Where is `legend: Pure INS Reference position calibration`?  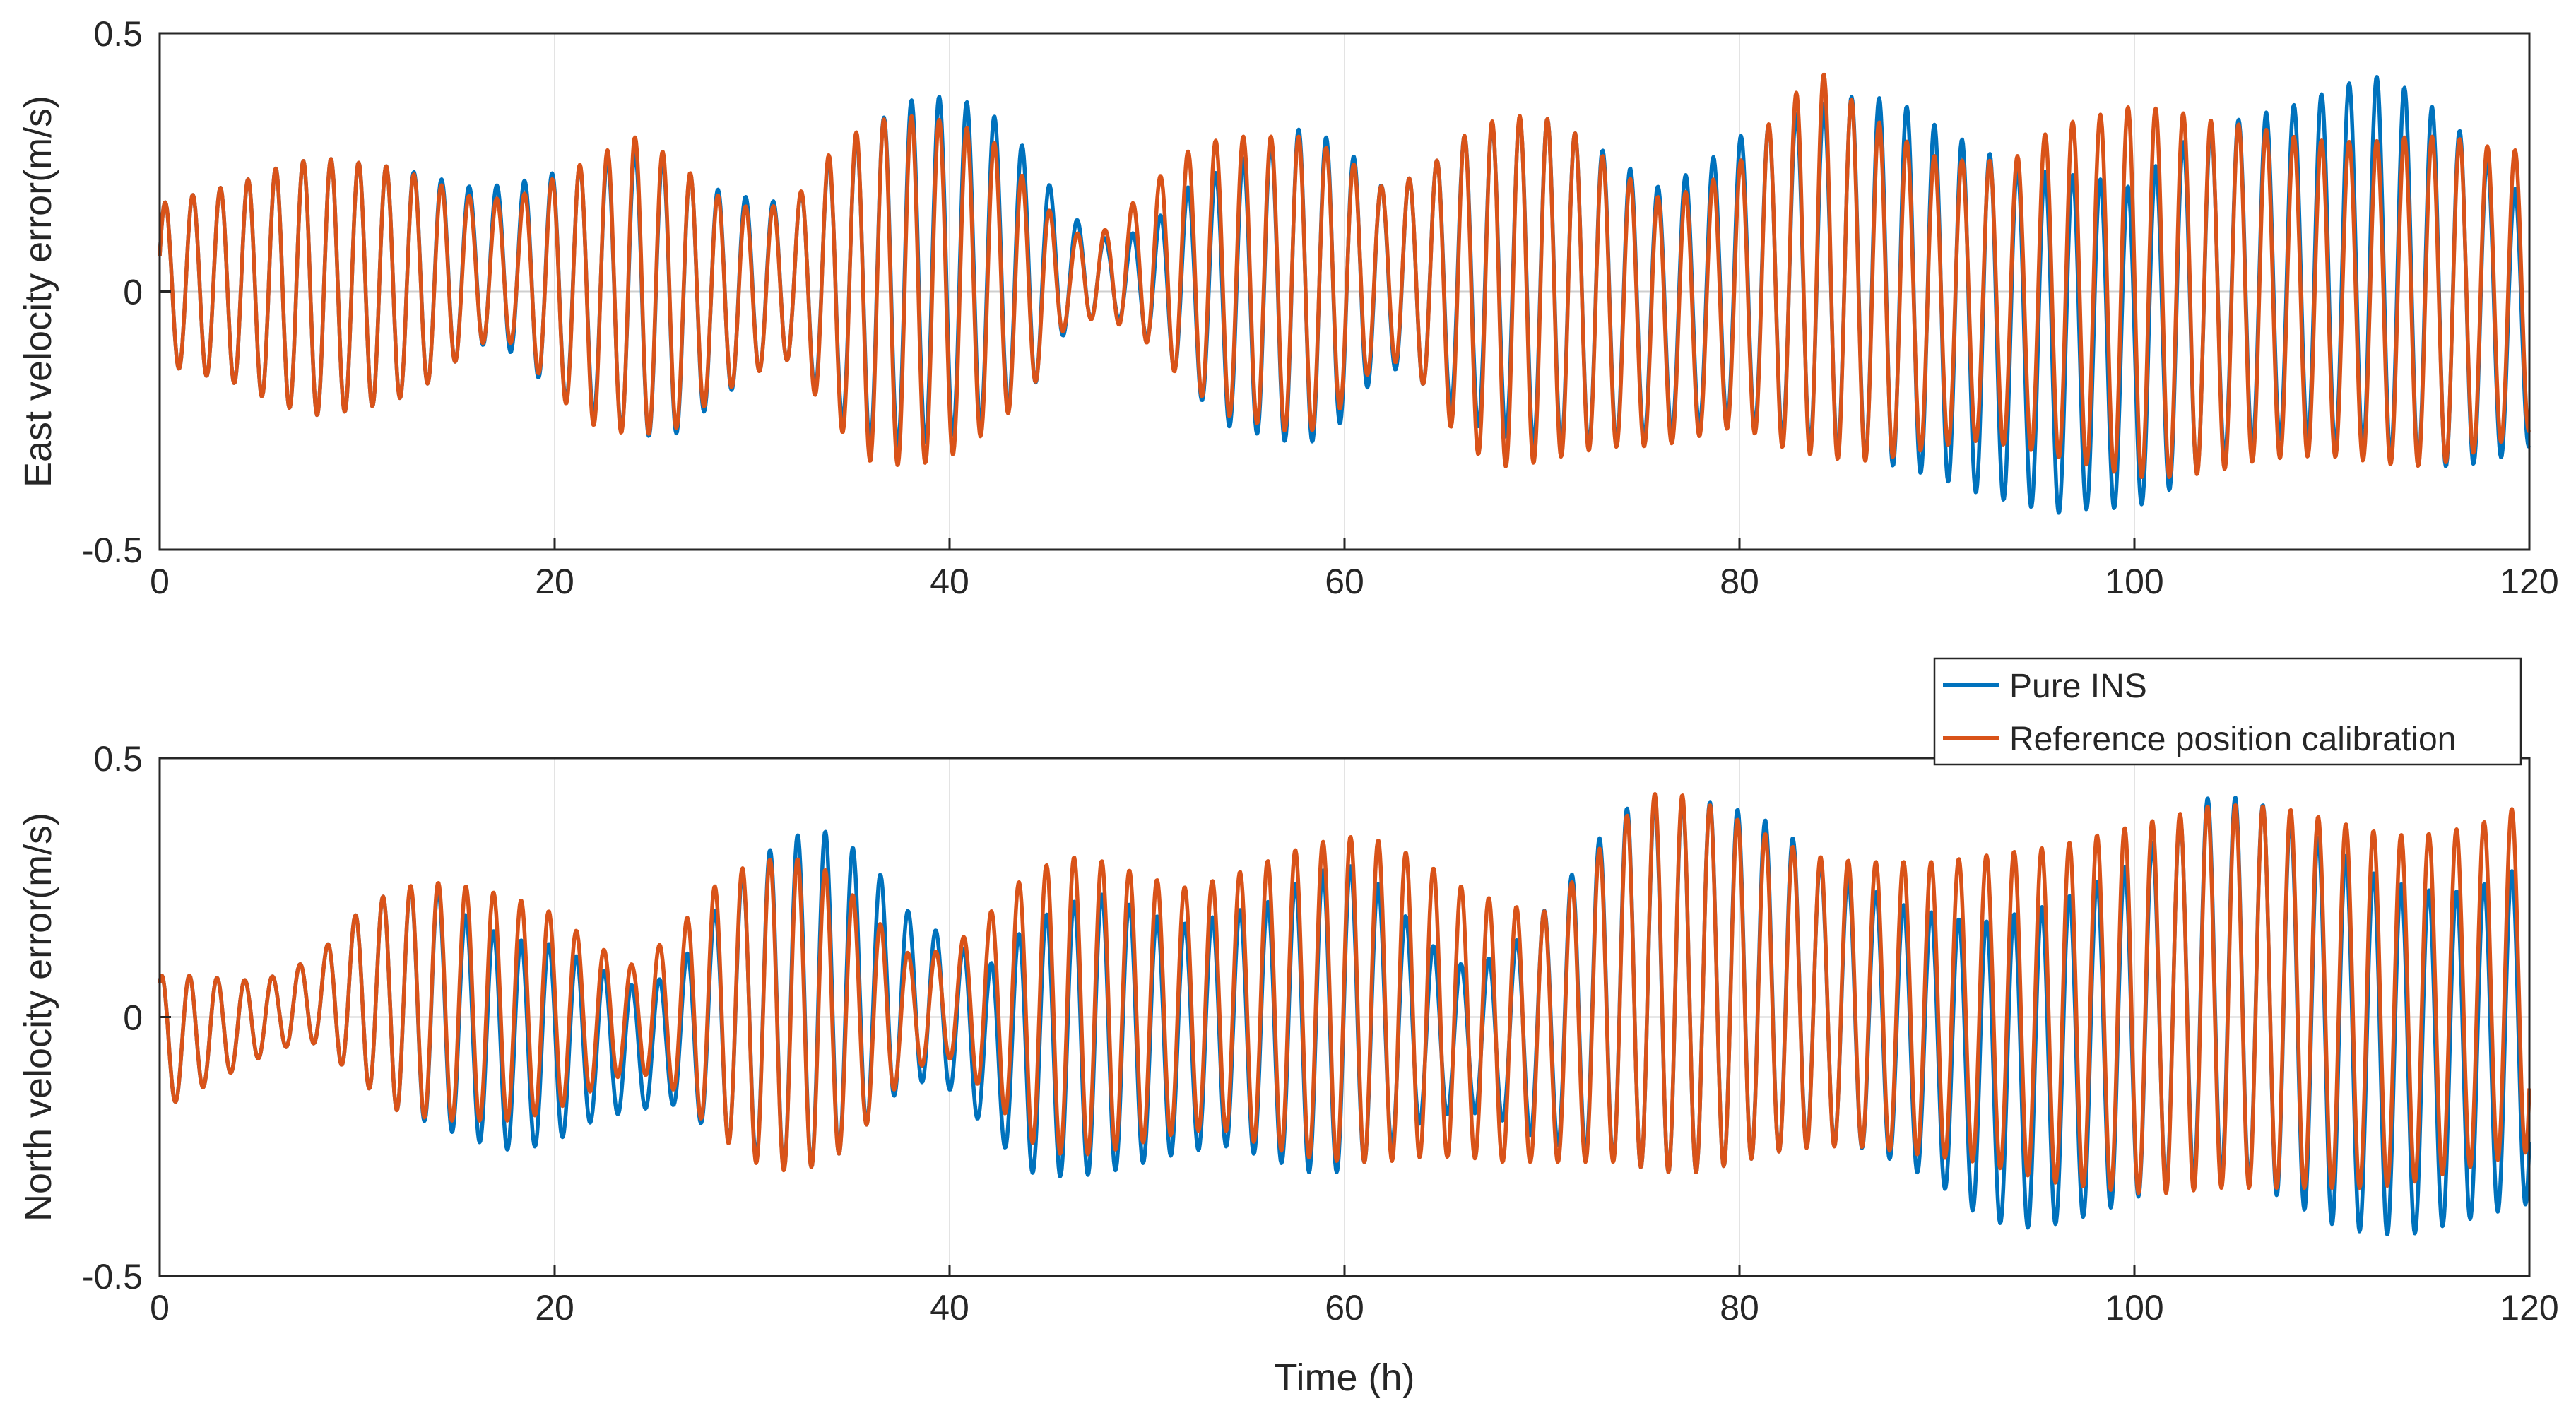 legend: Pure INS Reference position calibration is located at coordinates (2227, 711).